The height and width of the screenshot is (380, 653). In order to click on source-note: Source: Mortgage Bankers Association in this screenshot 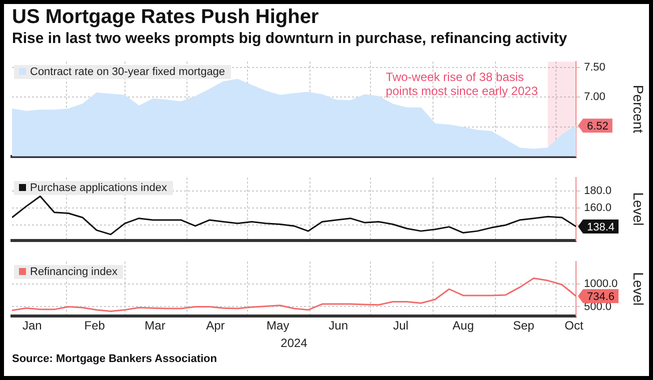, I will do `click(115, 359)`.